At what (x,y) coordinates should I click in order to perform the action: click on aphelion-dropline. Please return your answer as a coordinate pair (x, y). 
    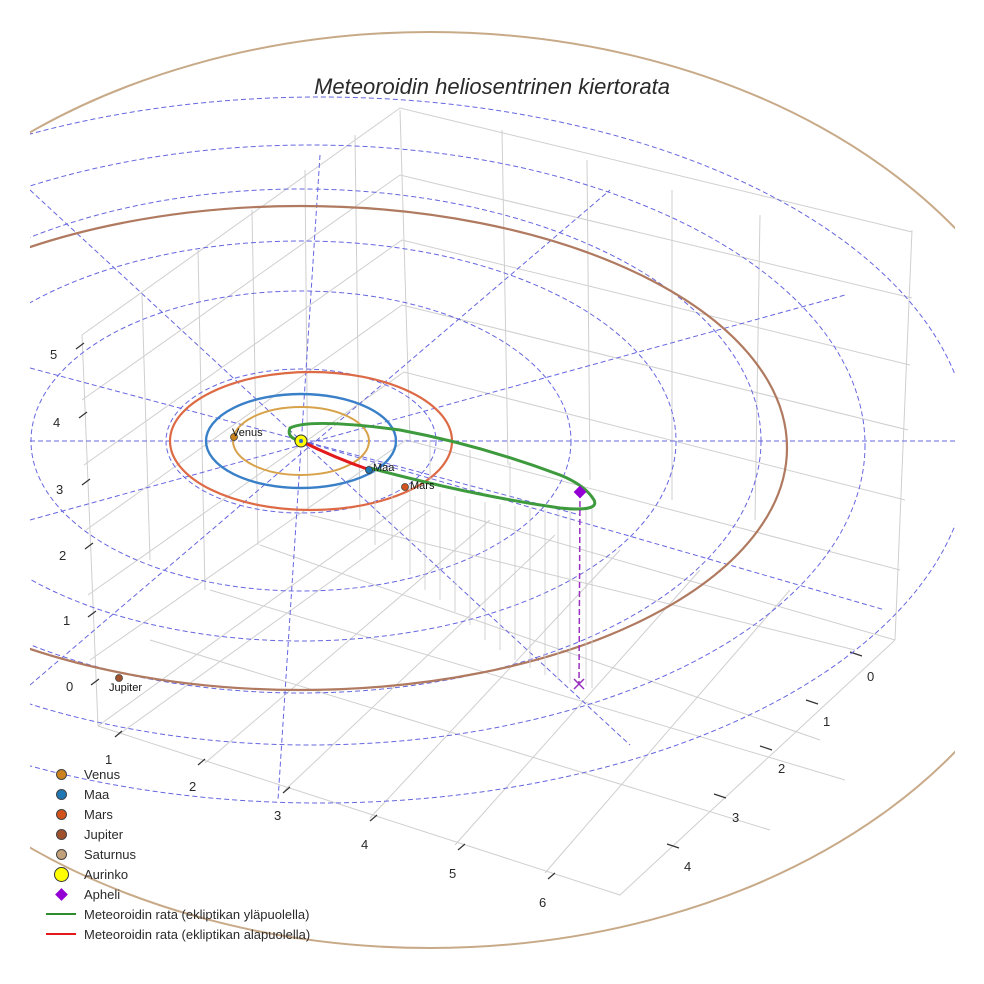
    Looking at the image, I should click on (579, 588).